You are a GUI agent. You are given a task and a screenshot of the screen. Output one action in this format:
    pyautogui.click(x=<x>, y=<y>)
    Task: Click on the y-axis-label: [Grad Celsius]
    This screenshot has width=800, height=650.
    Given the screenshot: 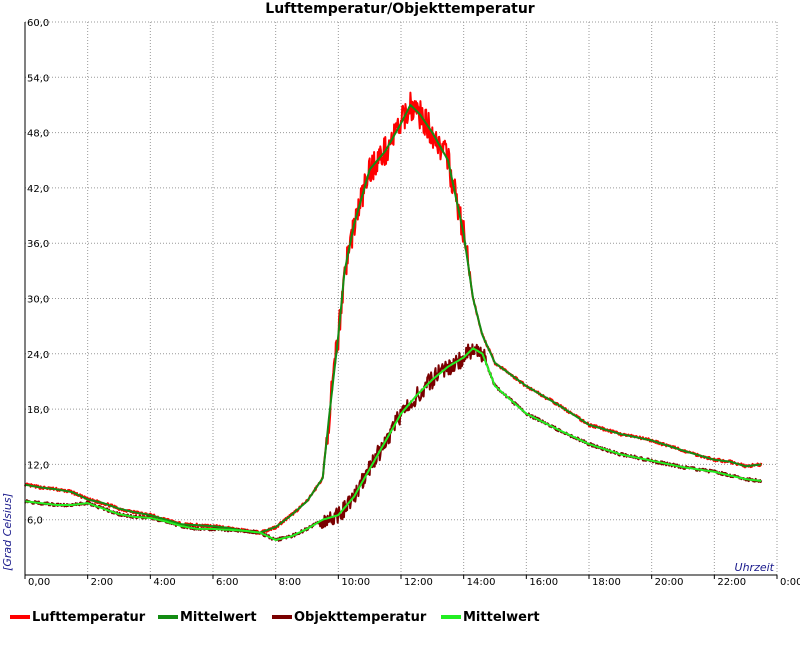 What is the action you would take?
    pyautogui.click(x=7, y=532)
    